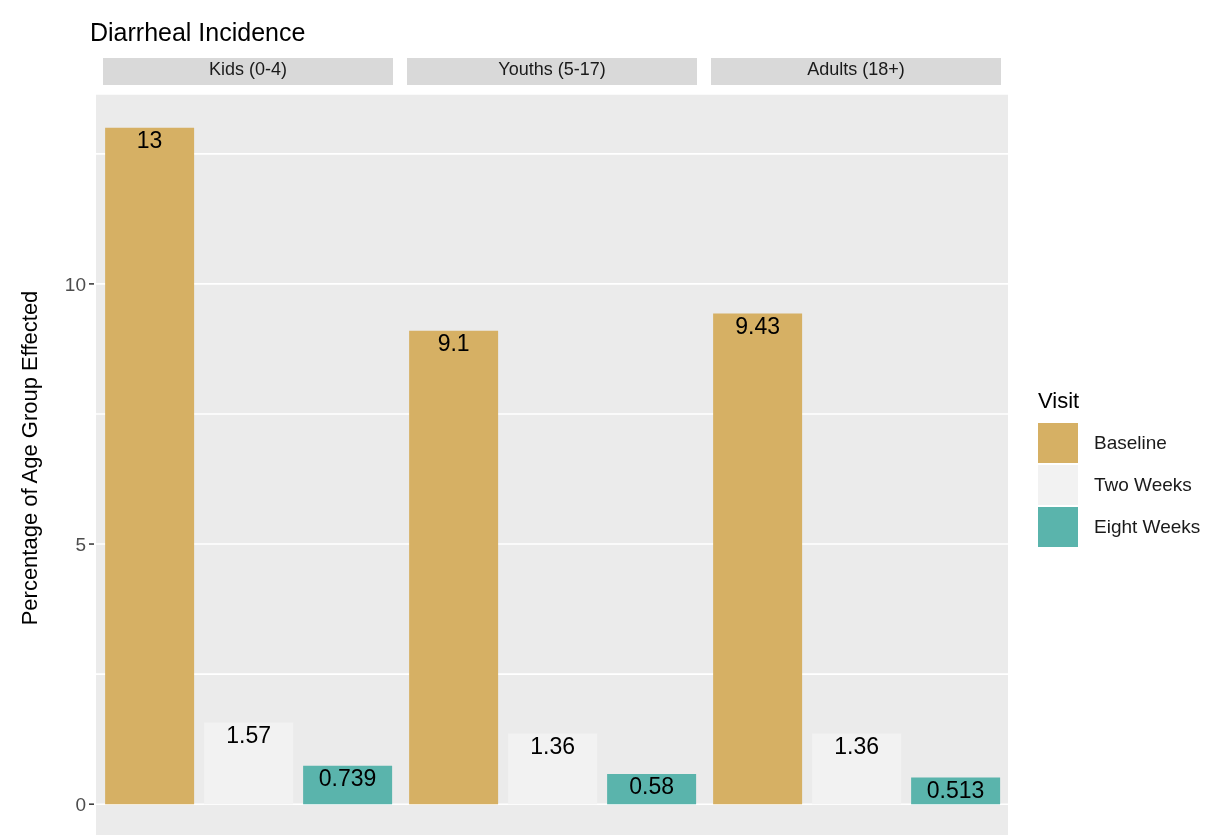 The height and width of the screenshot is (835, 1222). Describe the element at coordinates (856, 69) in the screenshot. I see `x-tick-label: Adults (18+)` at that location.